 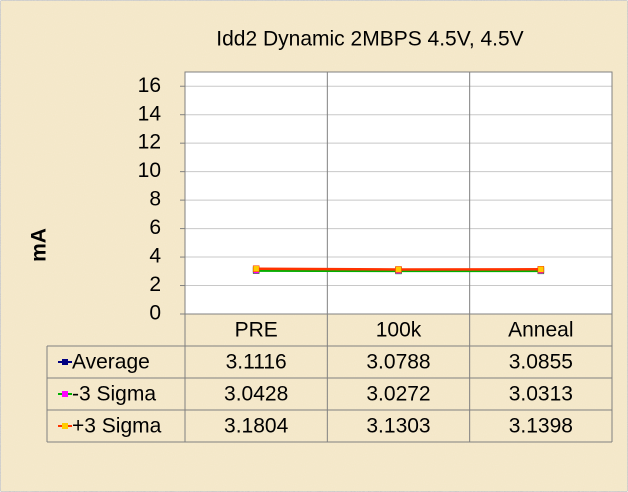 I want to click on y-axis-label: mA, so click(x=39, y=245).